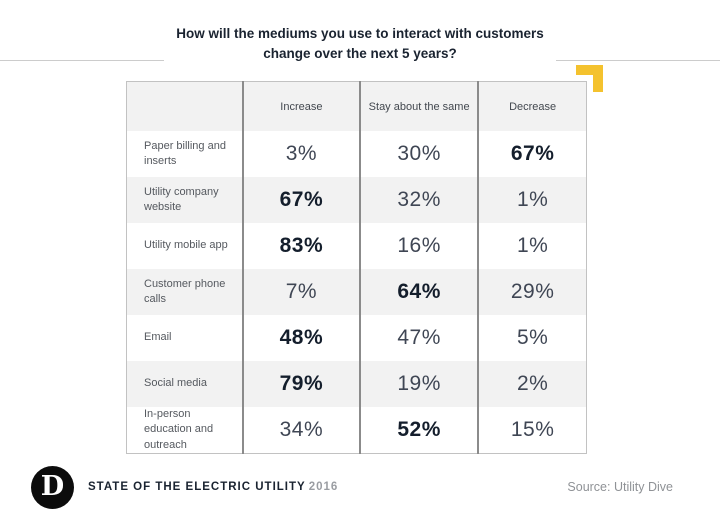 The height and width of the screenshot is (519, 720). I want to click on row-label: Email, so click(184, 338).